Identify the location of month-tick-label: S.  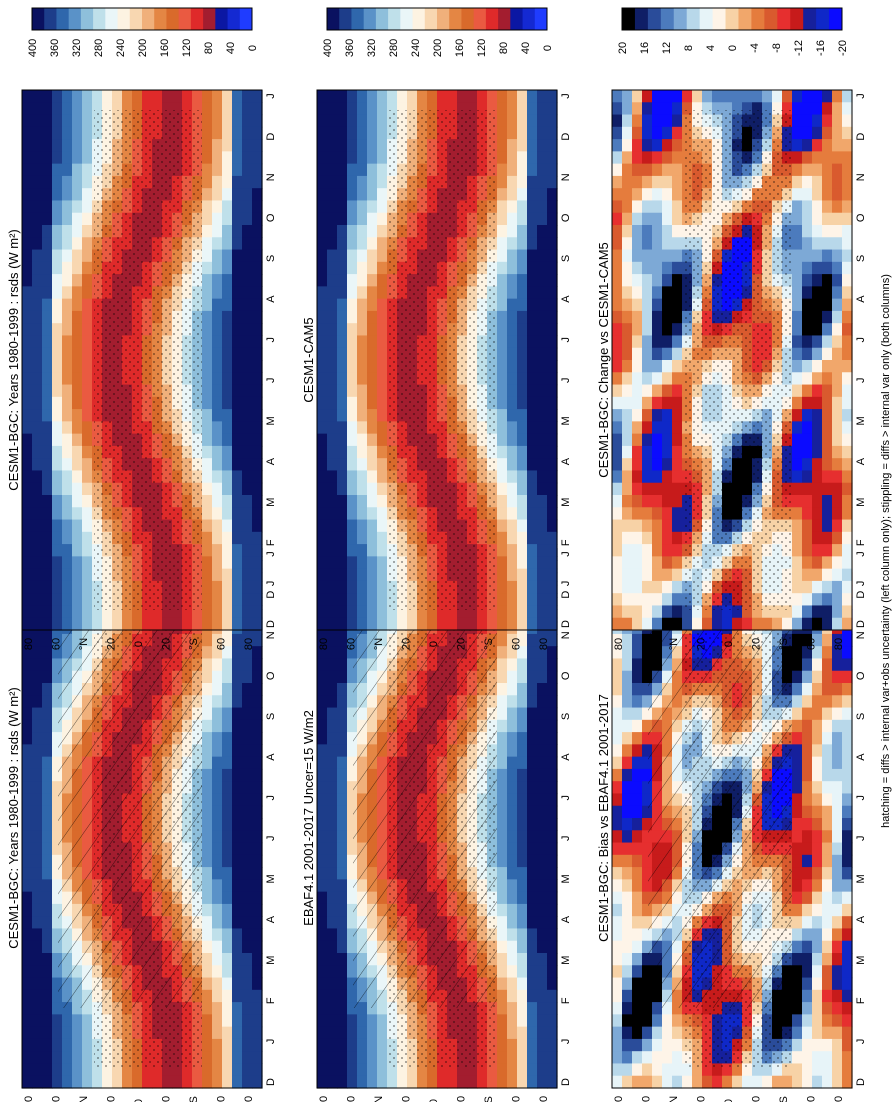
(566, 258).